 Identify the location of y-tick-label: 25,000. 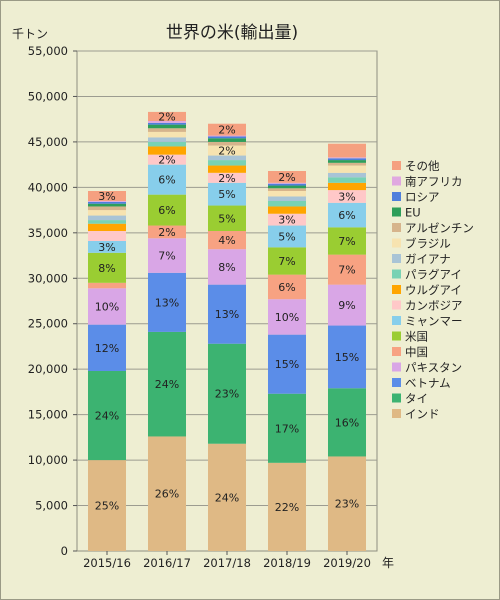
(48, 324).